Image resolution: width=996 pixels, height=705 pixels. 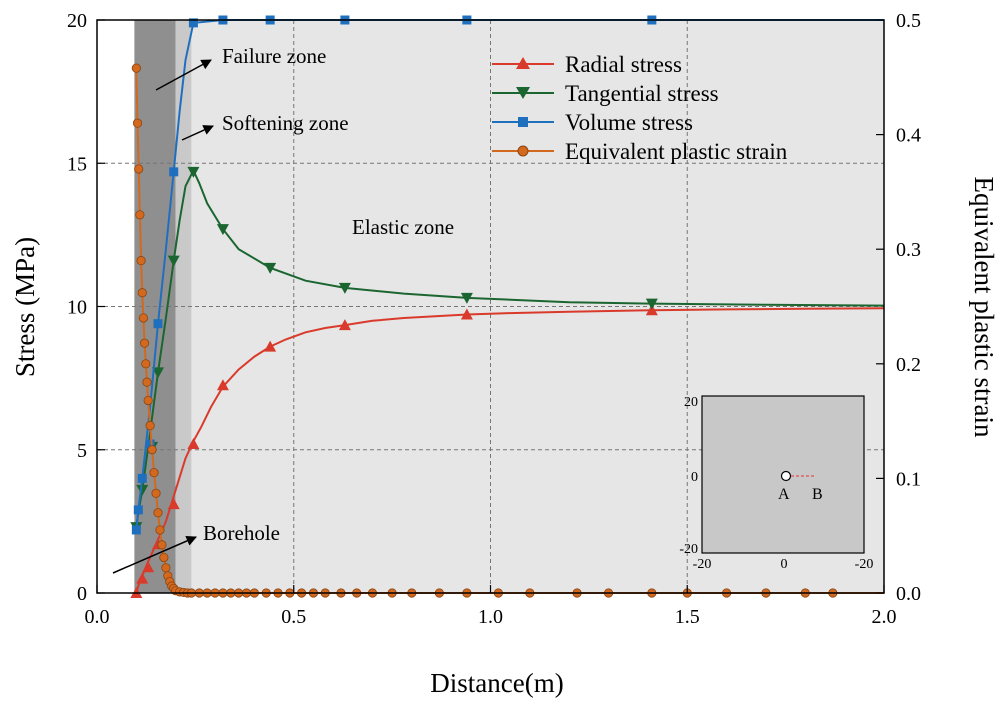 I want to click on y2-tick-label: 0.0, so click(x=908, y=594).